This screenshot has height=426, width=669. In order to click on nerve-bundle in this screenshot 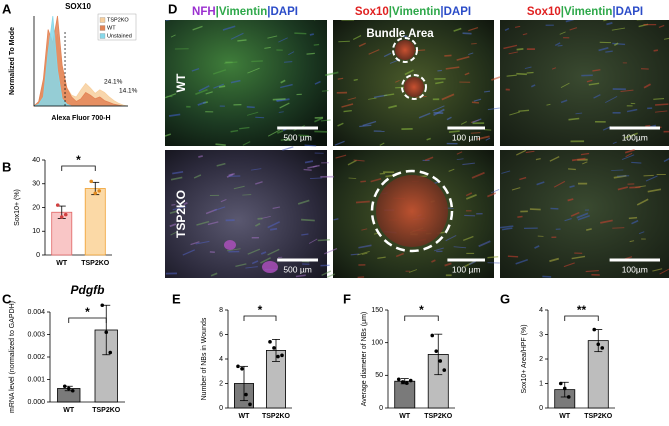, I will do `click(270, 267)`.